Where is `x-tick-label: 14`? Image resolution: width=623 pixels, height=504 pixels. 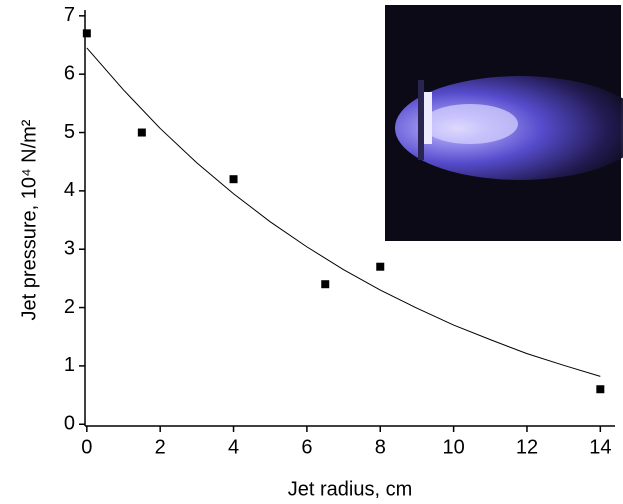 x-tick-label: 14 is located at coordinates (600, 447).